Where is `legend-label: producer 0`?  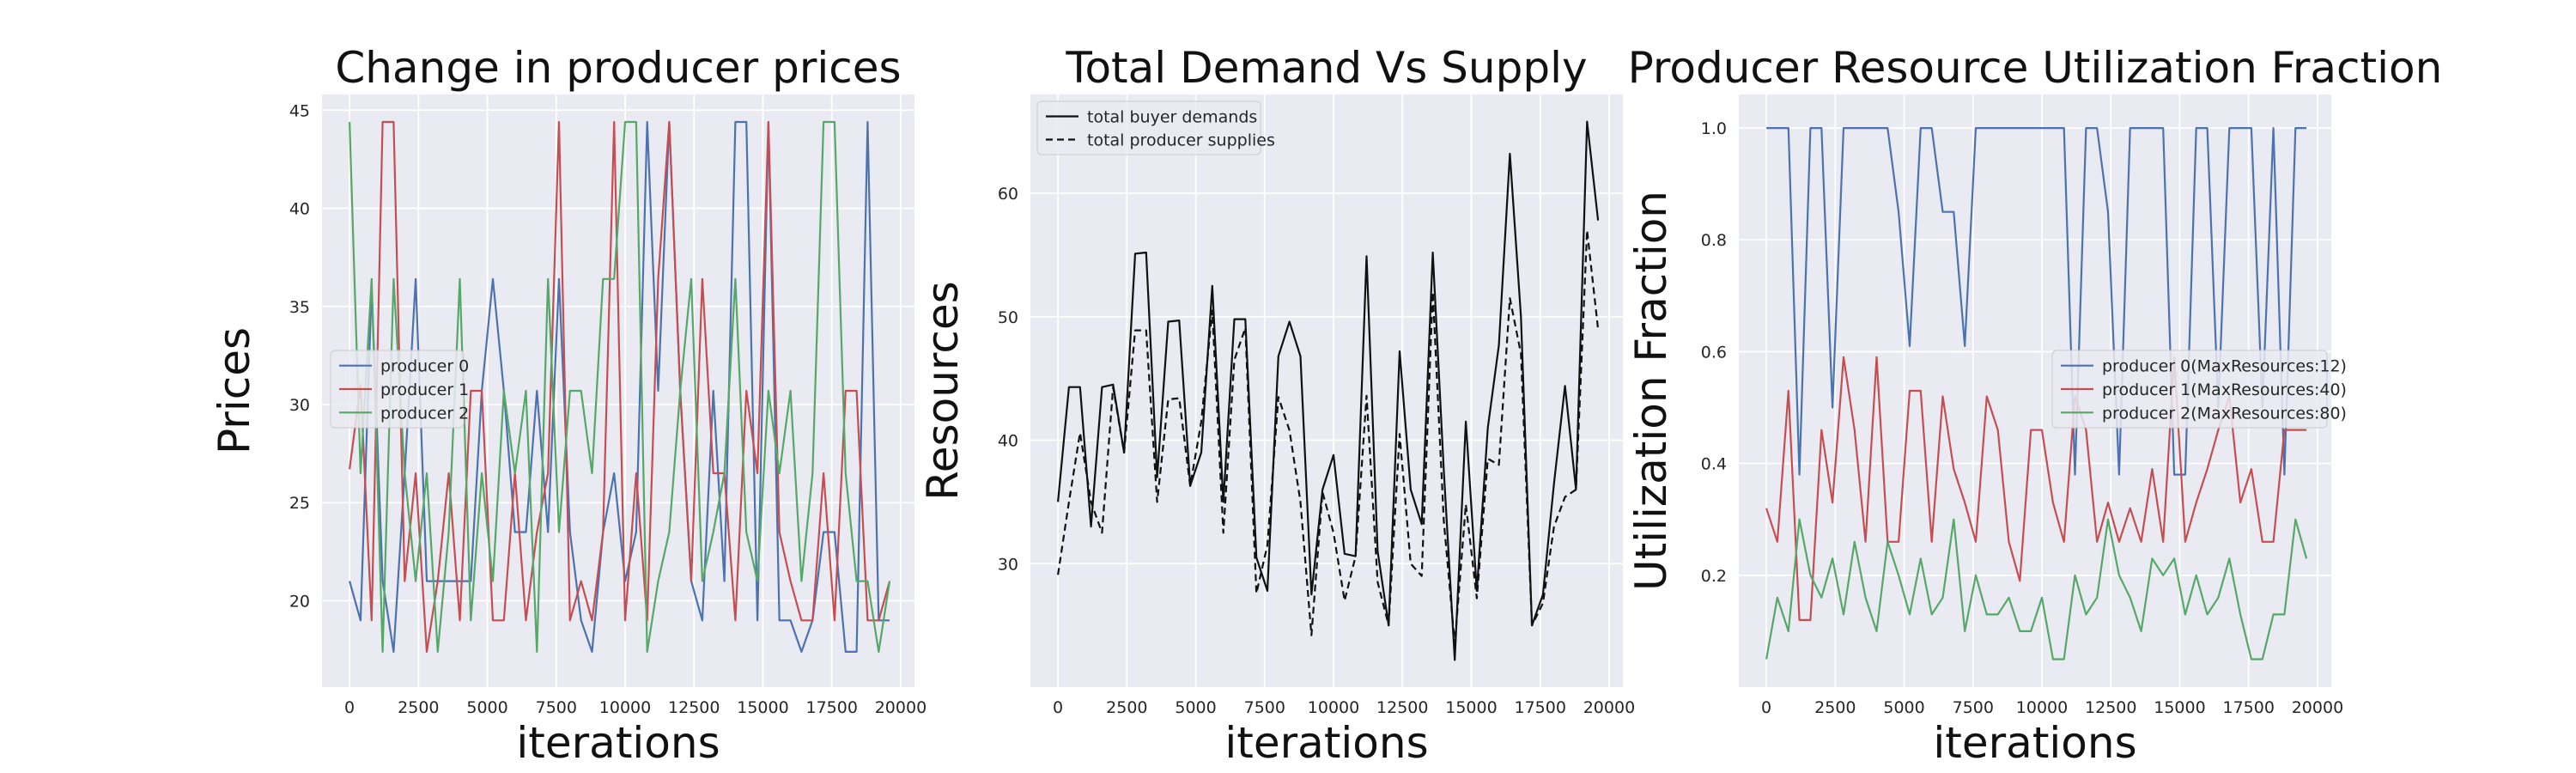
legend-label: producer 0 is located at coordinates (424, 367).